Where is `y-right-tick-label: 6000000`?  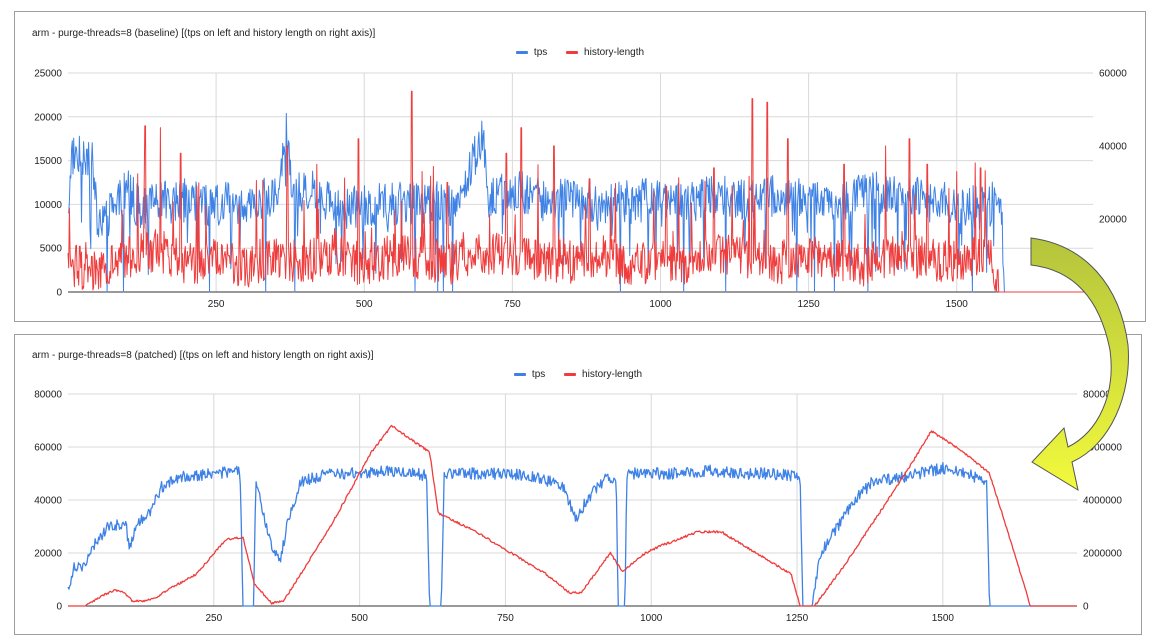 y-right-tick-label: 6000000 is located at coordinates (1102, 448).